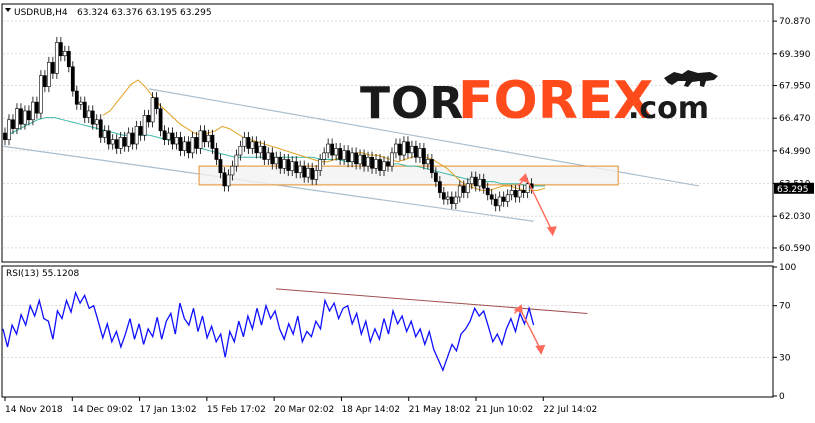 The height and width of the screenshot is (423, 815). I want to click on time-tick-label: 20 Mar 02:02, so click(304, 410).